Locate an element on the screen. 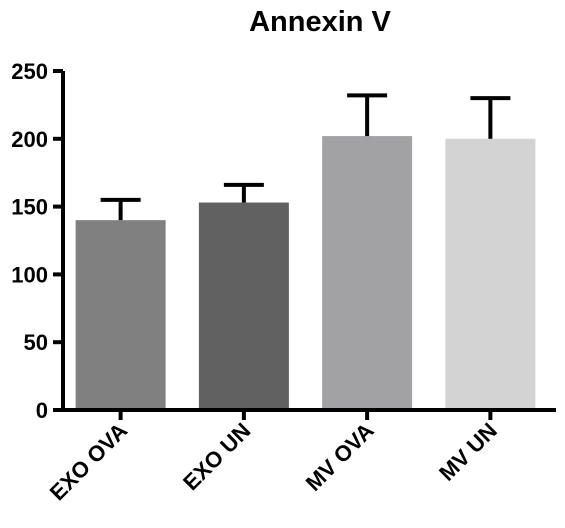 The width and height of the screenshot is (565, 528). x-tick-label-mv-un: MV UN is located at coordinates (468, 452).